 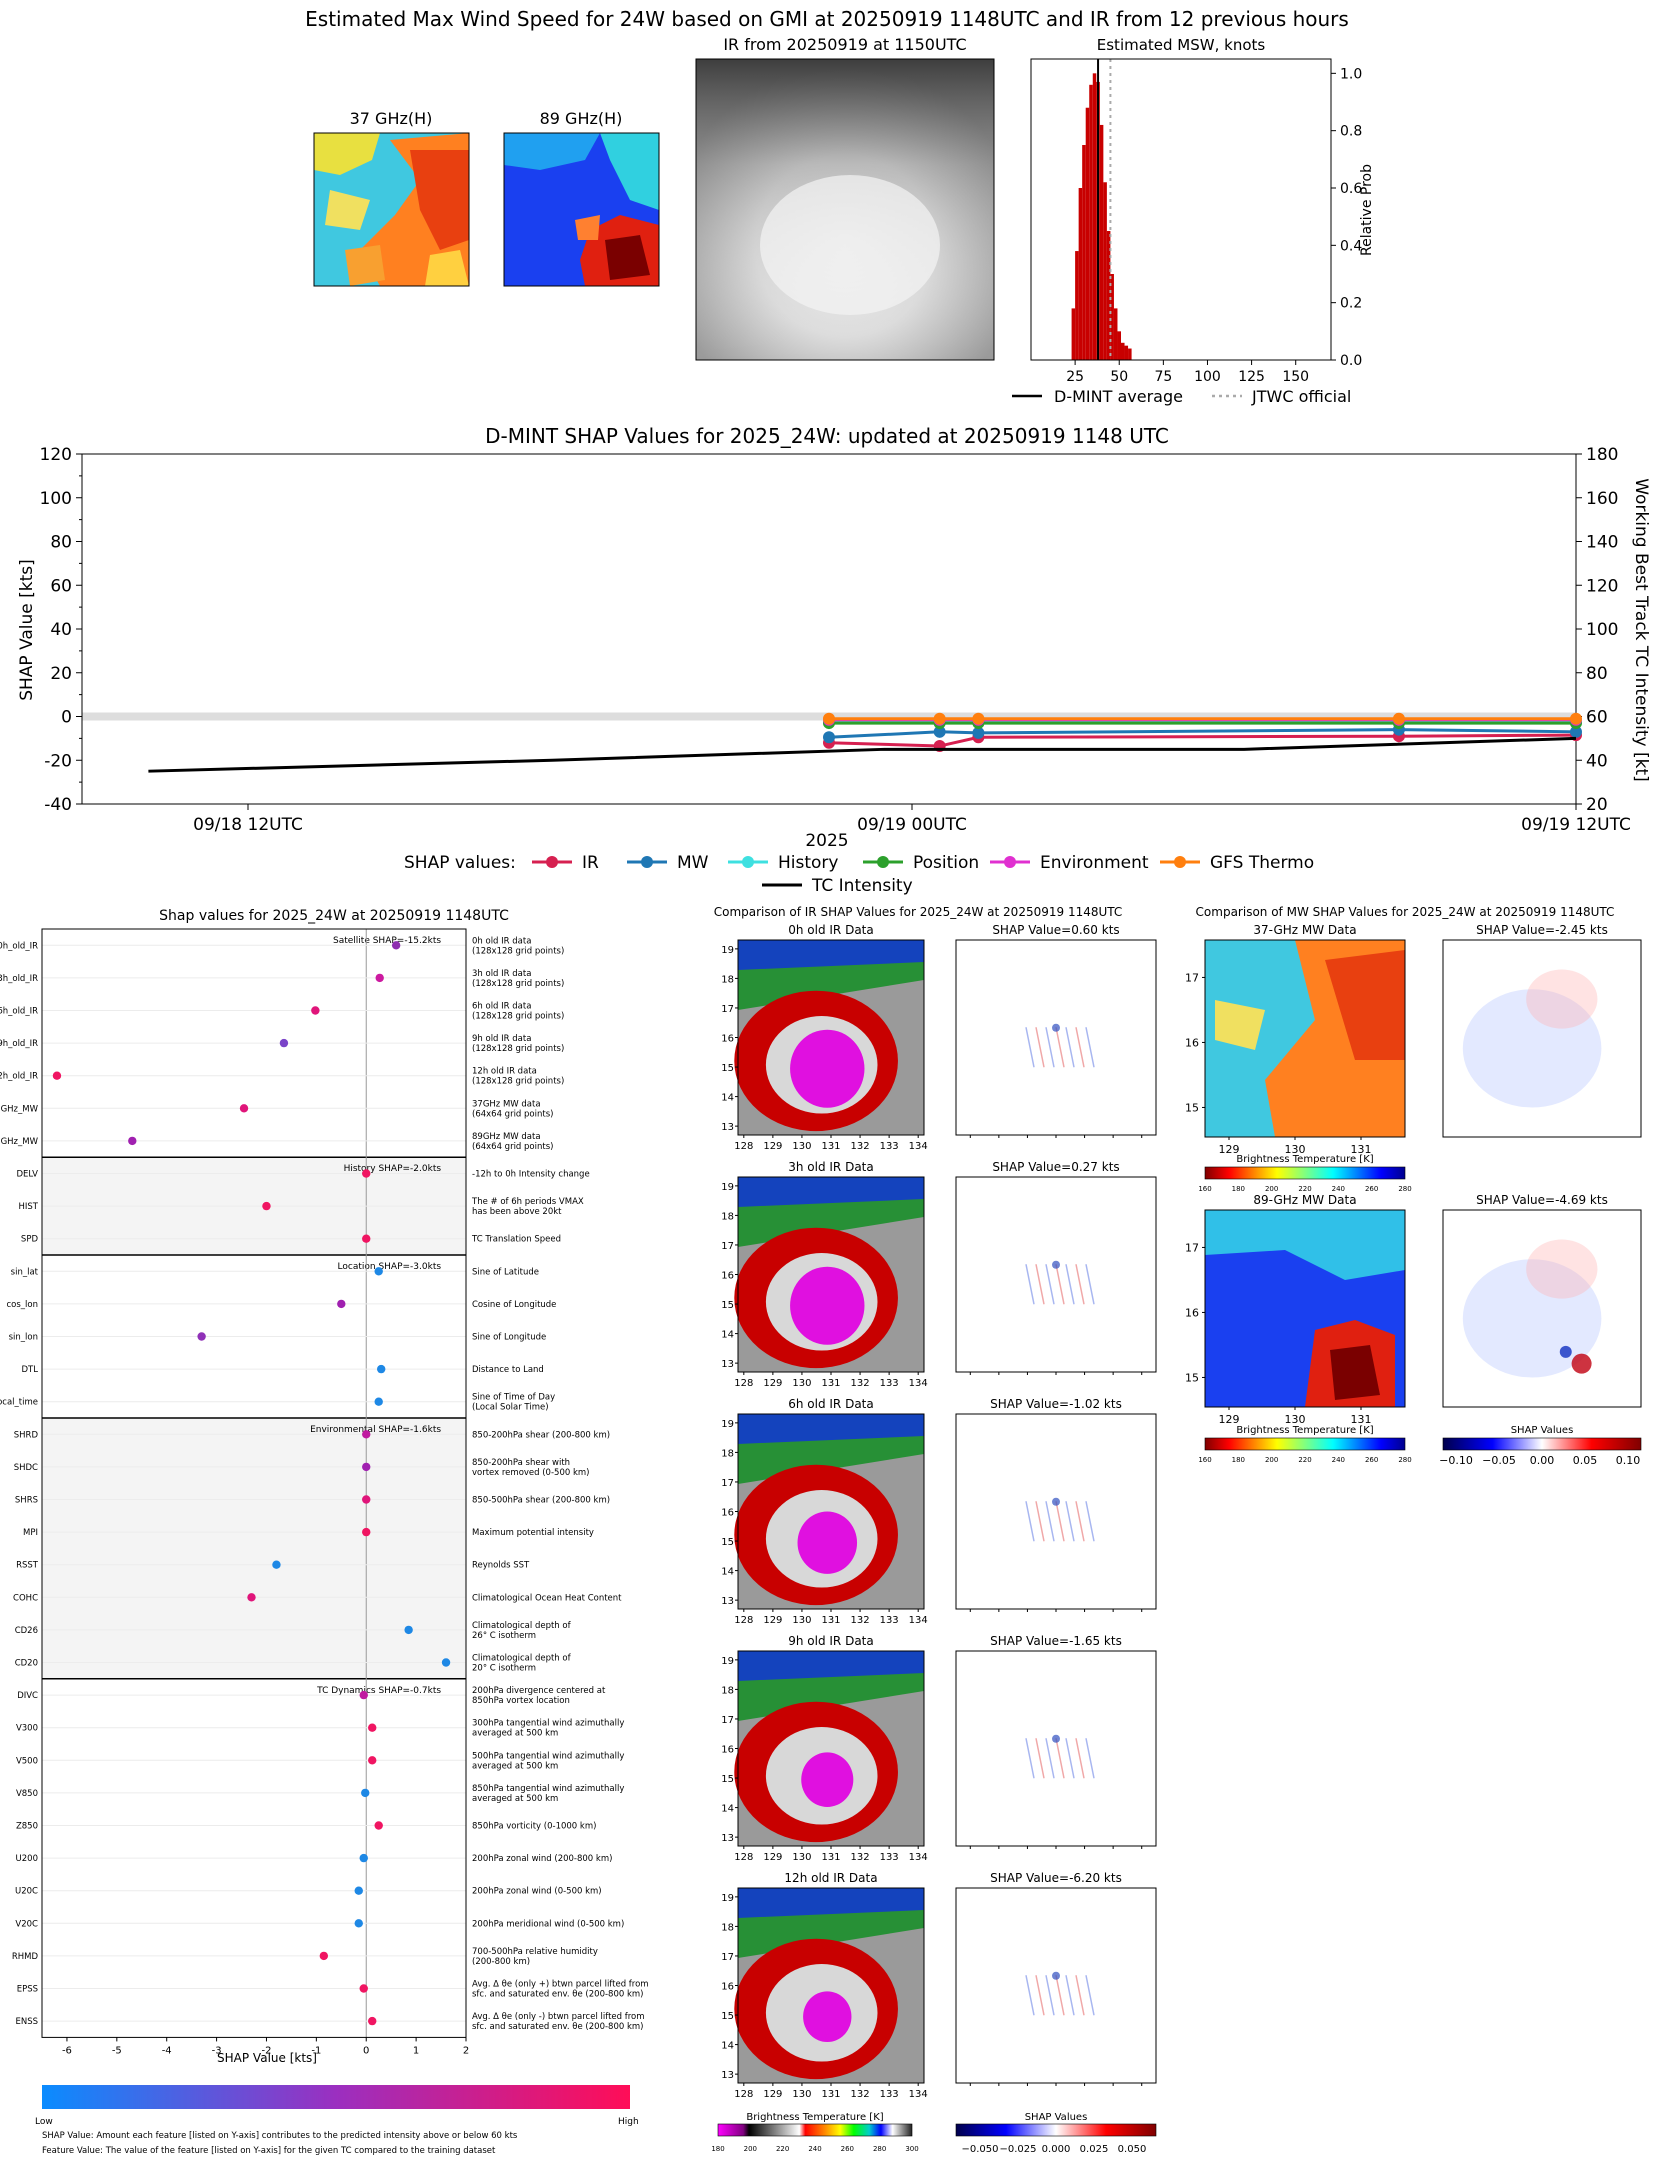 What do you see at coordinates (19, 946) in the screenshot?
I see `feature-name: 0h_old_IR` at bounding box center [19, 946].